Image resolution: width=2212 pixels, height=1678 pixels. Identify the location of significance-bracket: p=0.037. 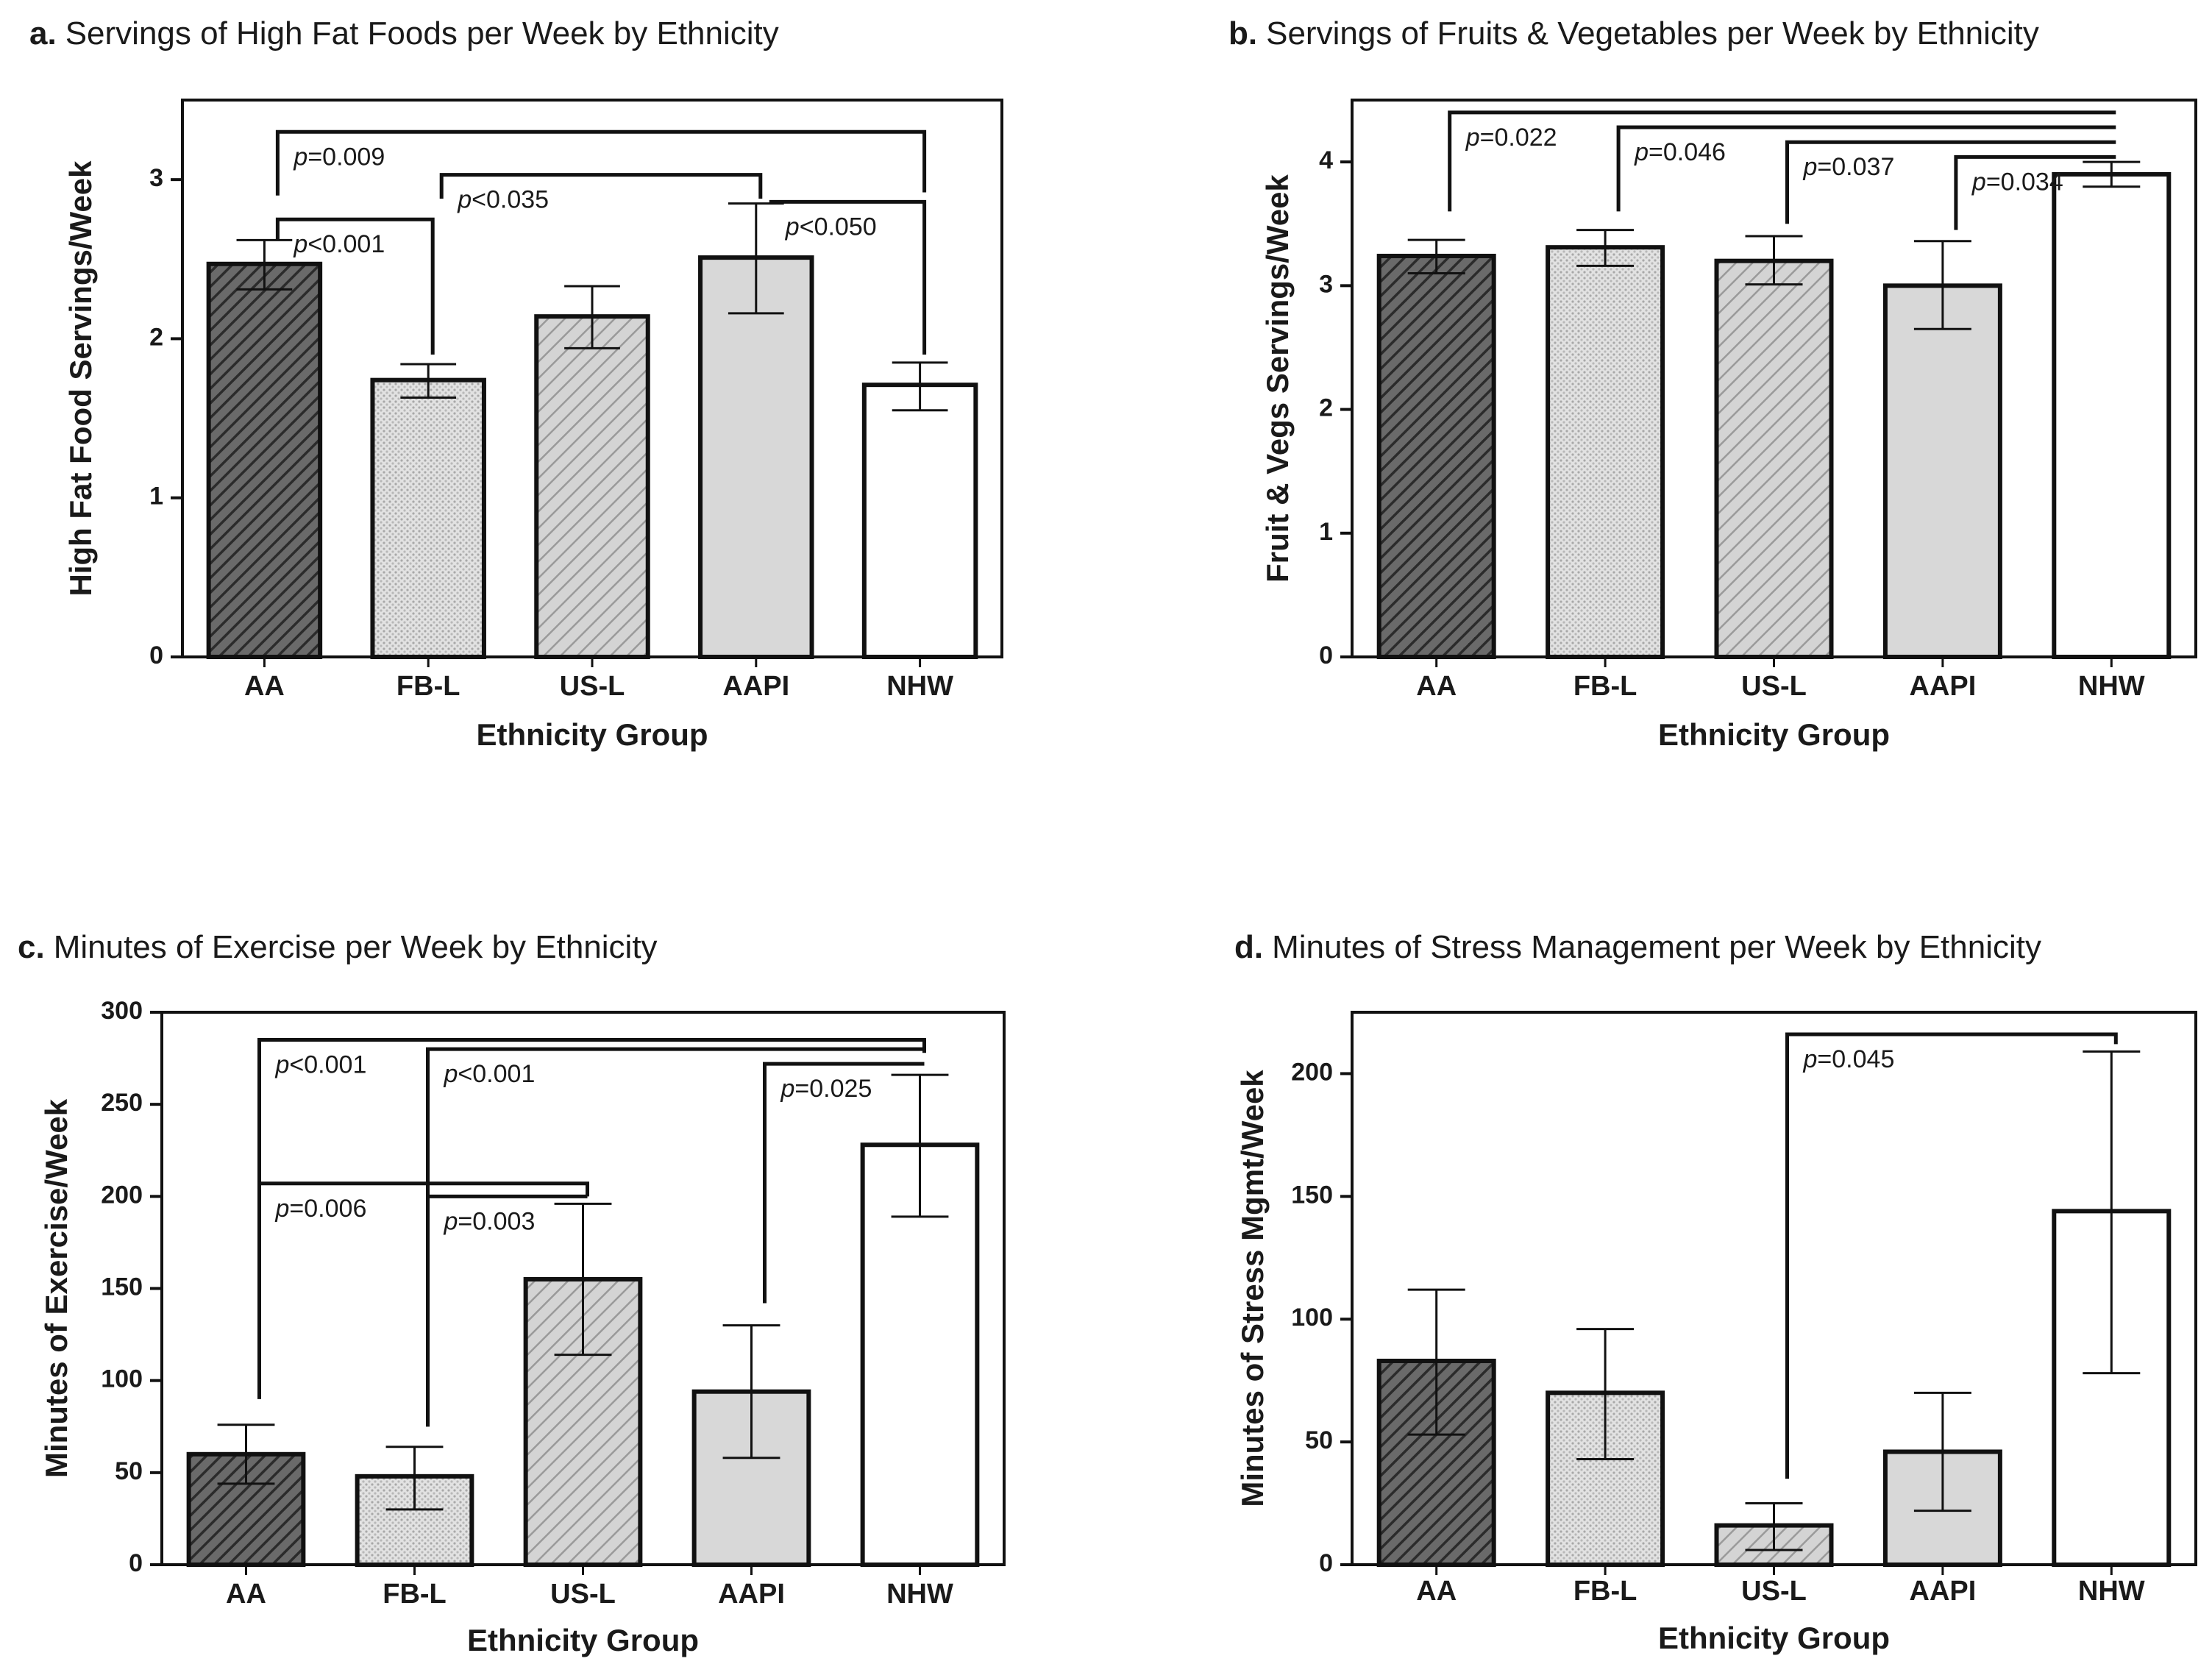
(1950, 182).